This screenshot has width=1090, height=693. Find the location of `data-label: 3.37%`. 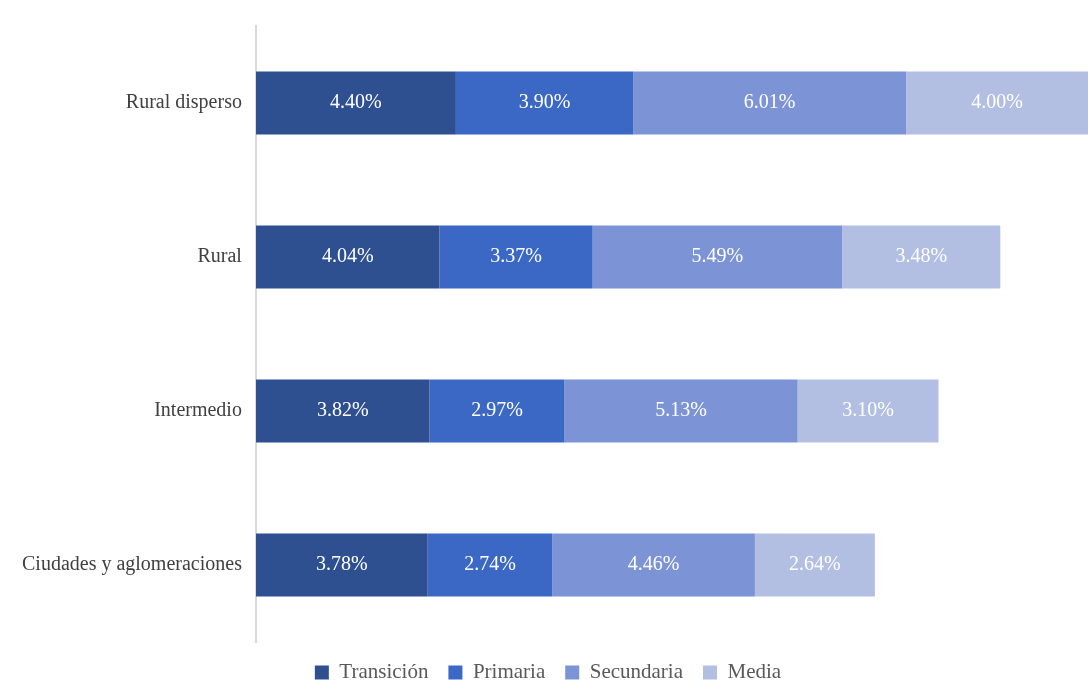

data-label: 3.37% is located at coordinates (516, 255).